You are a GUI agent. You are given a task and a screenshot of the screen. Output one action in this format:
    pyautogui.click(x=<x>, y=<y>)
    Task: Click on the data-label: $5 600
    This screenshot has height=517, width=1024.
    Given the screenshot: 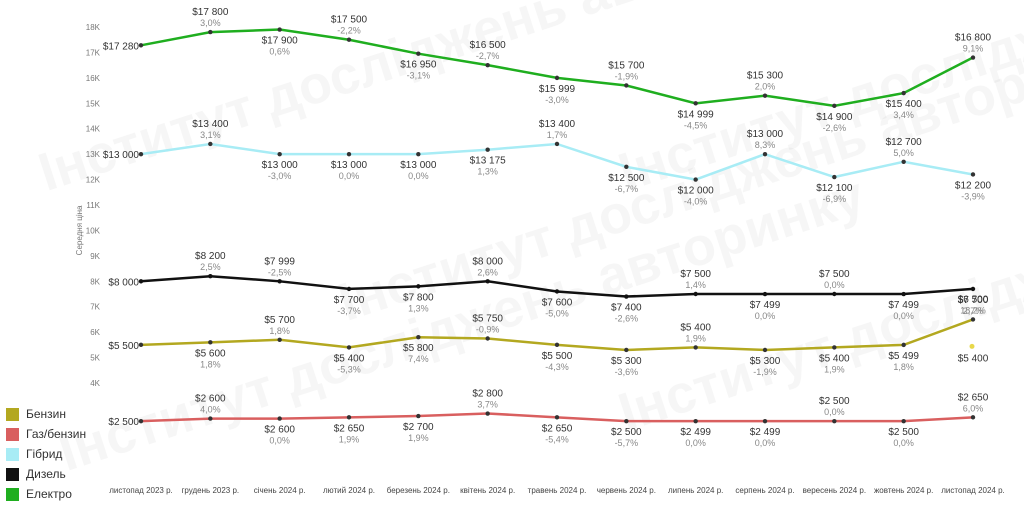 What is the action you would take?
    pyautogui.click(x=210, y=353)
    